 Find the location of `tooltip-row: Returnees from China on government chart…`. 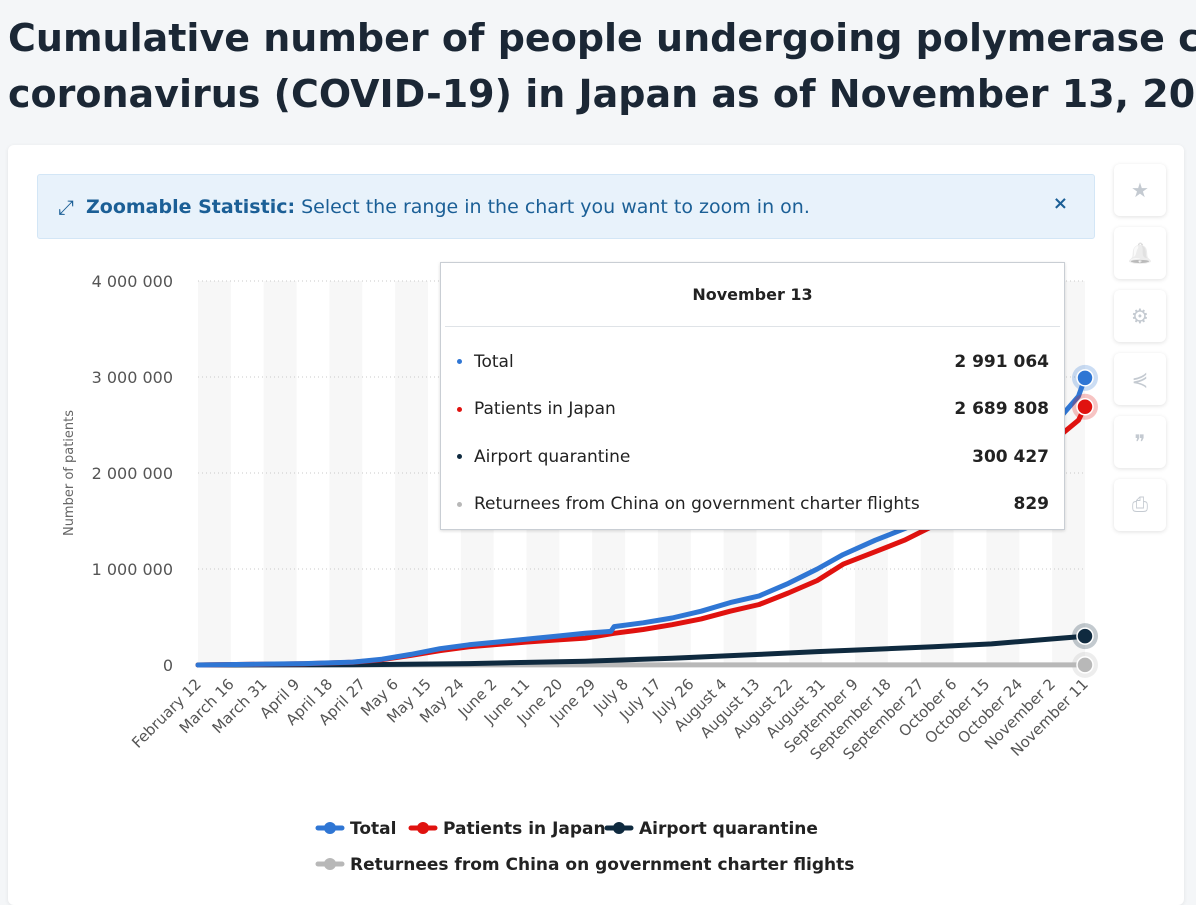

tooltip-row: Returnees from China on government chart… is located at coordinates (752, 505).